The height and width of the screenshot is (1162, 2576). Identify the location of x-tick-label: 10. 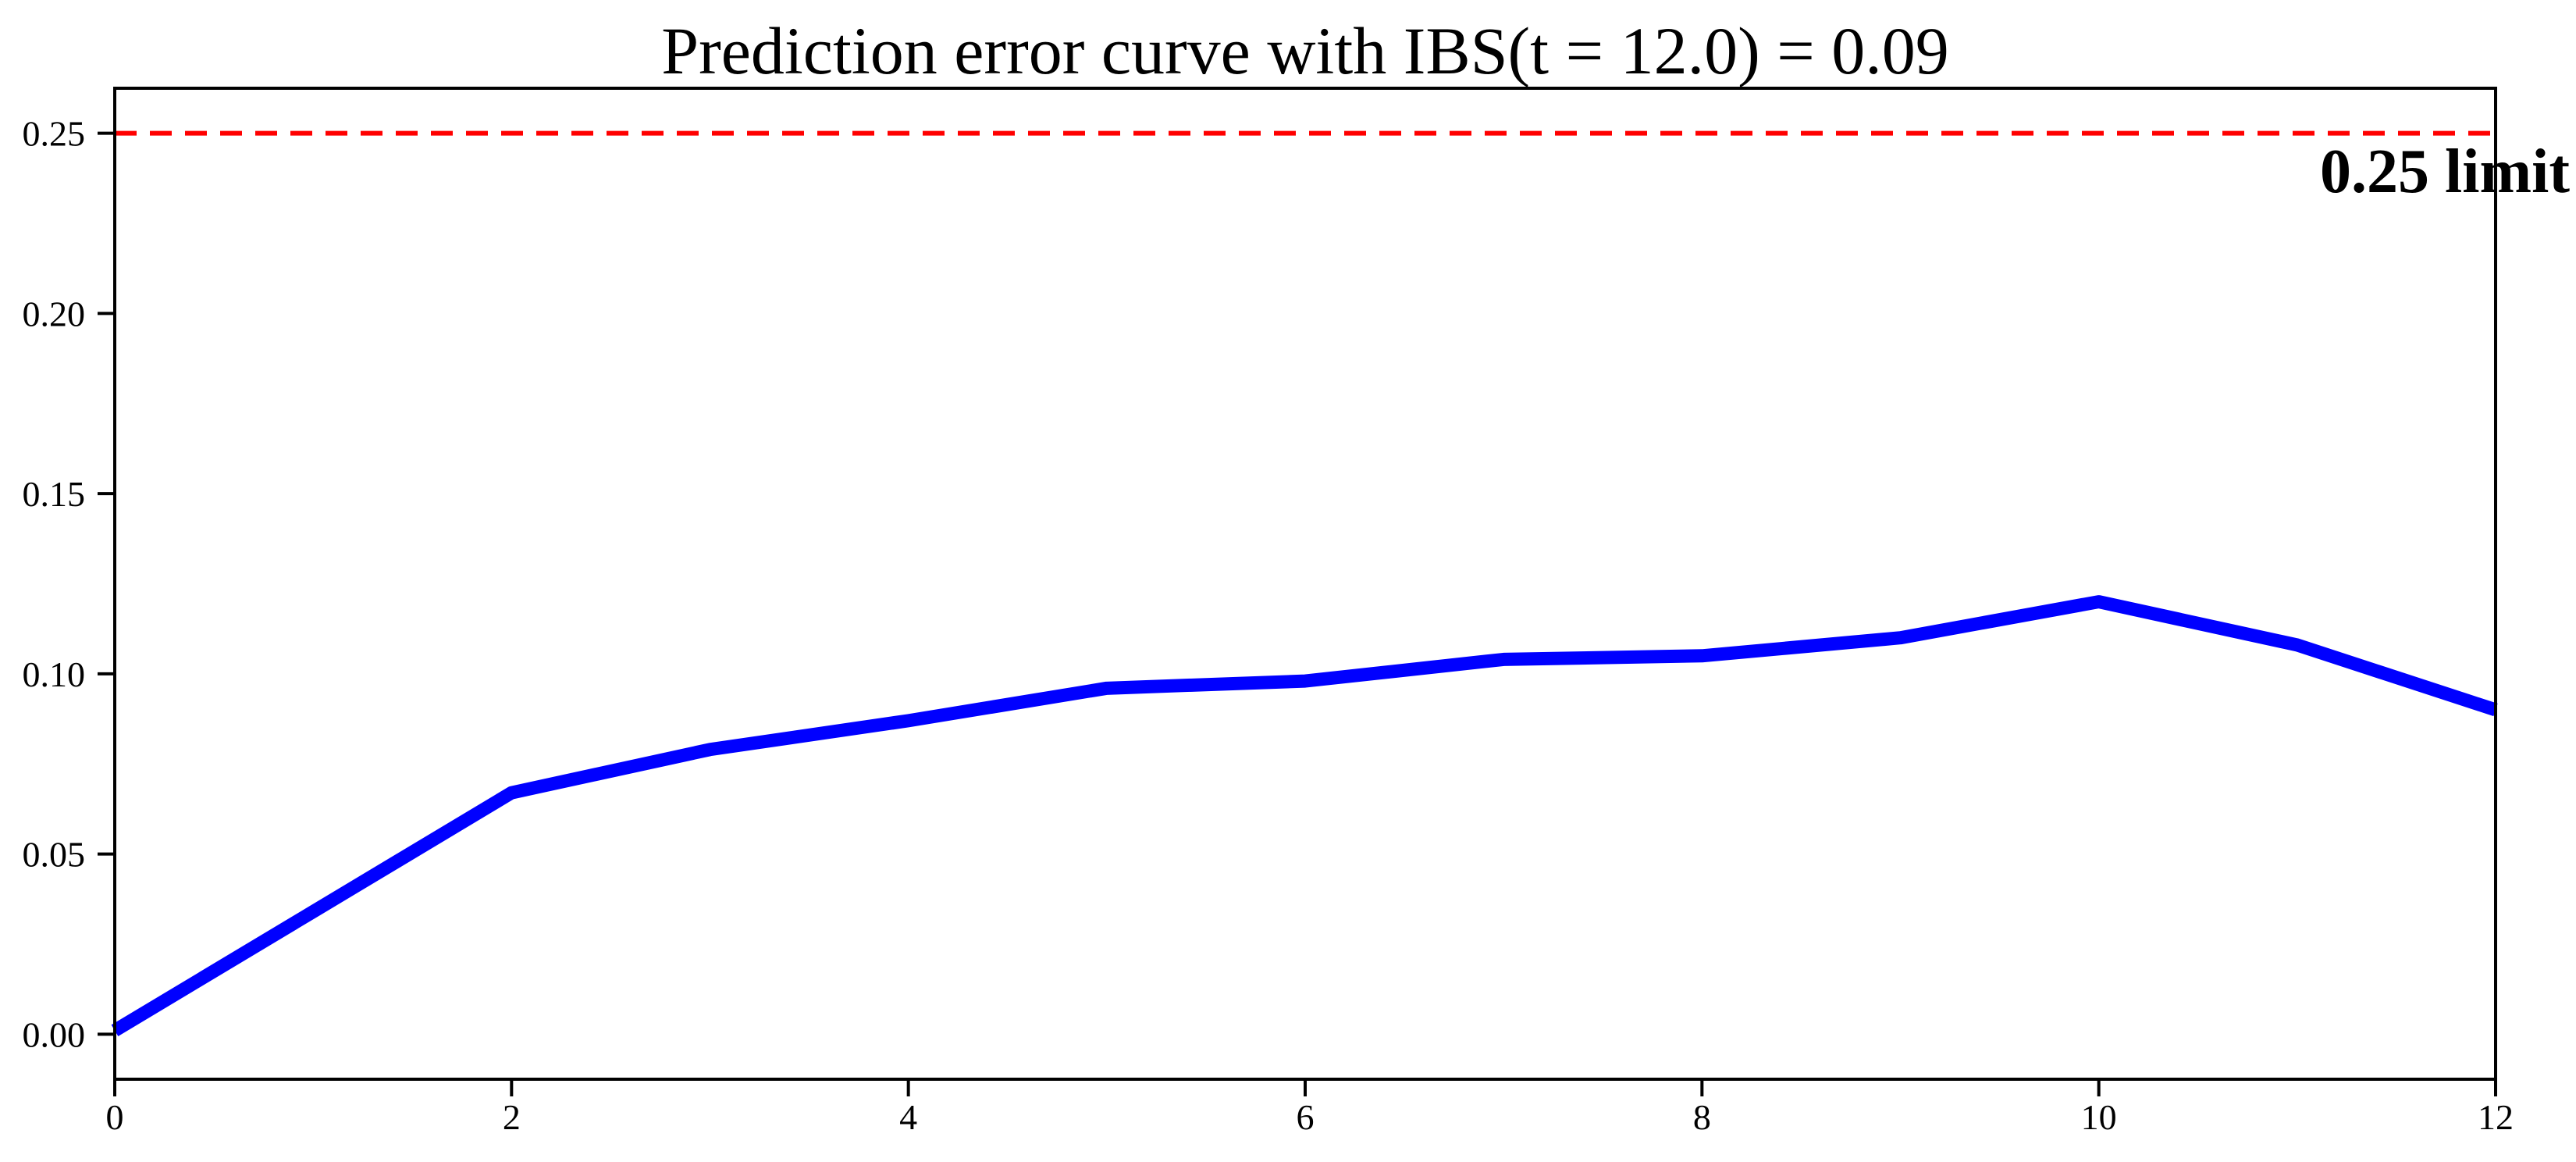
(2099, 1117).